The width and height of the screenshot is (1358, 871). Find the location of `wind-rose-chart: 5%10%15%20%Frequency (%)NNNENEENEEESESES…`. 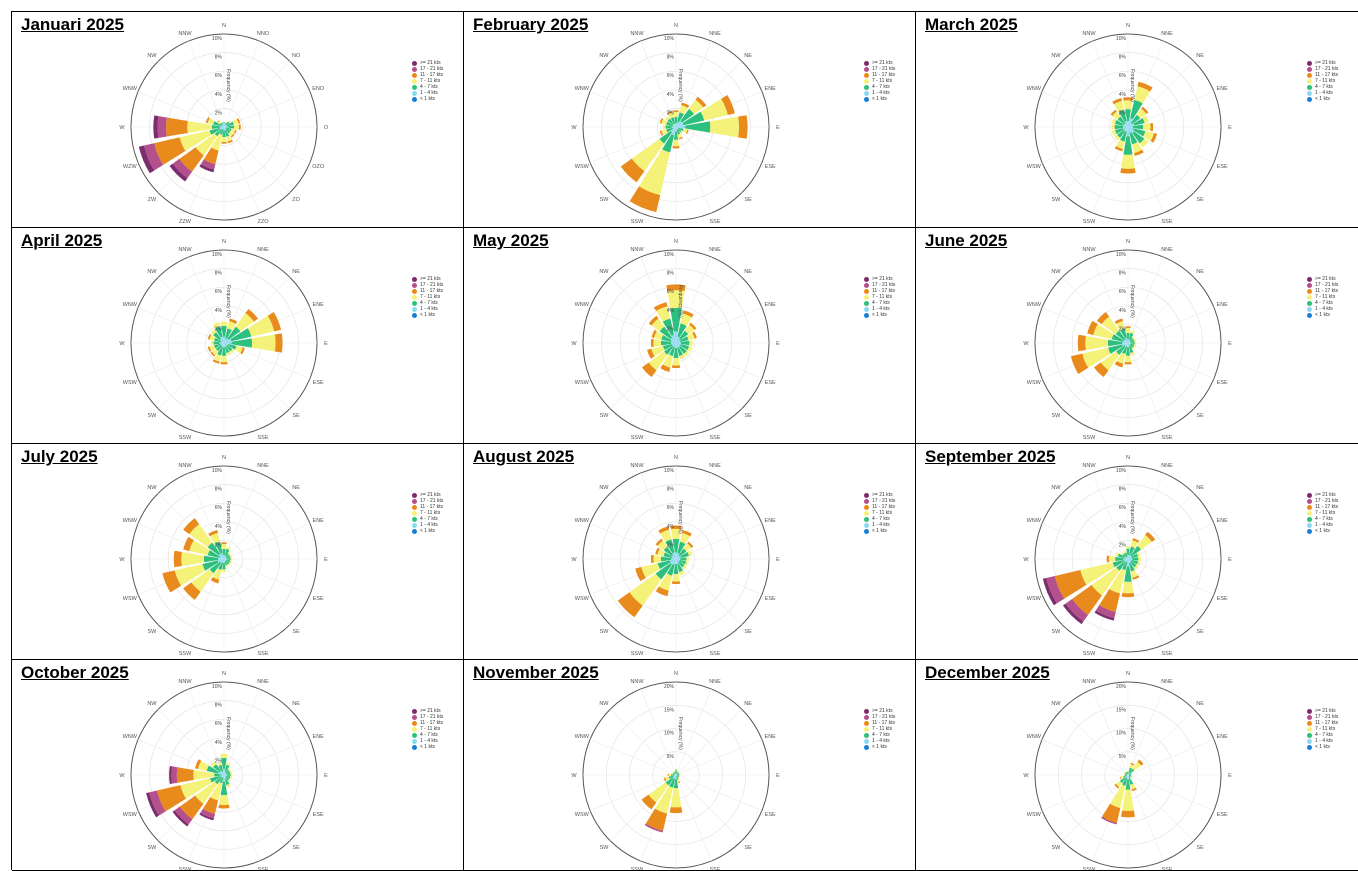

wind-rose-chart: 5%10%15%20%Frequency (%)NNNENEENEEESESES… is located at coordinates (690, 765).